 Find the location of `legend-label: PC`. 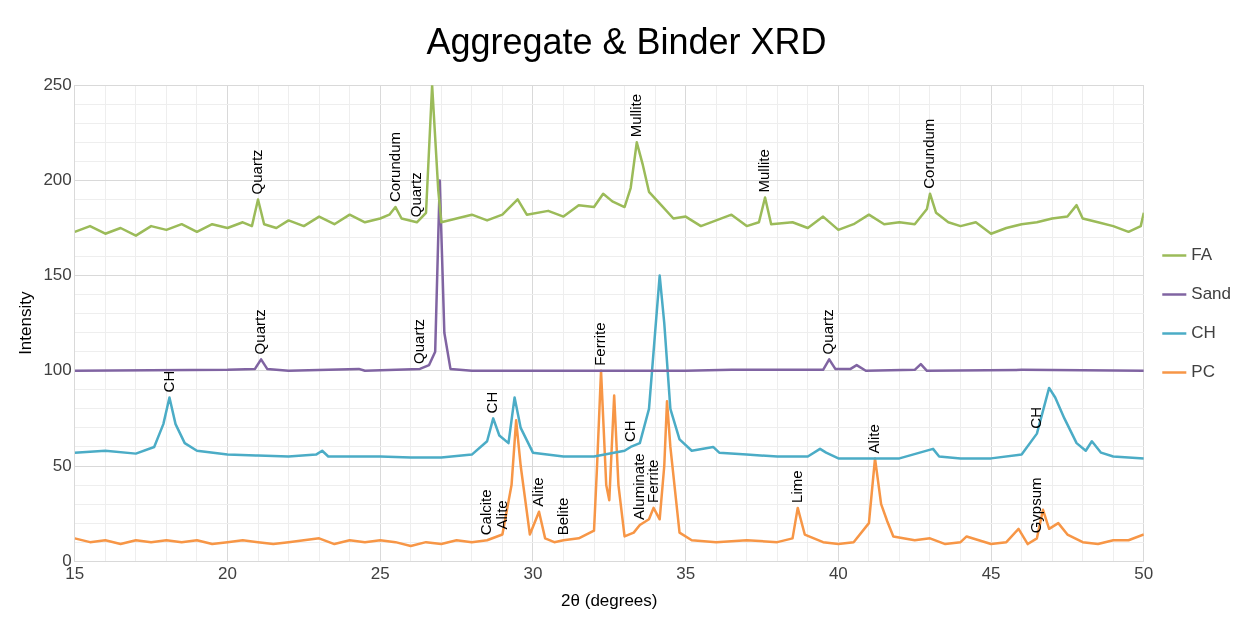

legend-label: PC is located at coordinates (1203, 372).